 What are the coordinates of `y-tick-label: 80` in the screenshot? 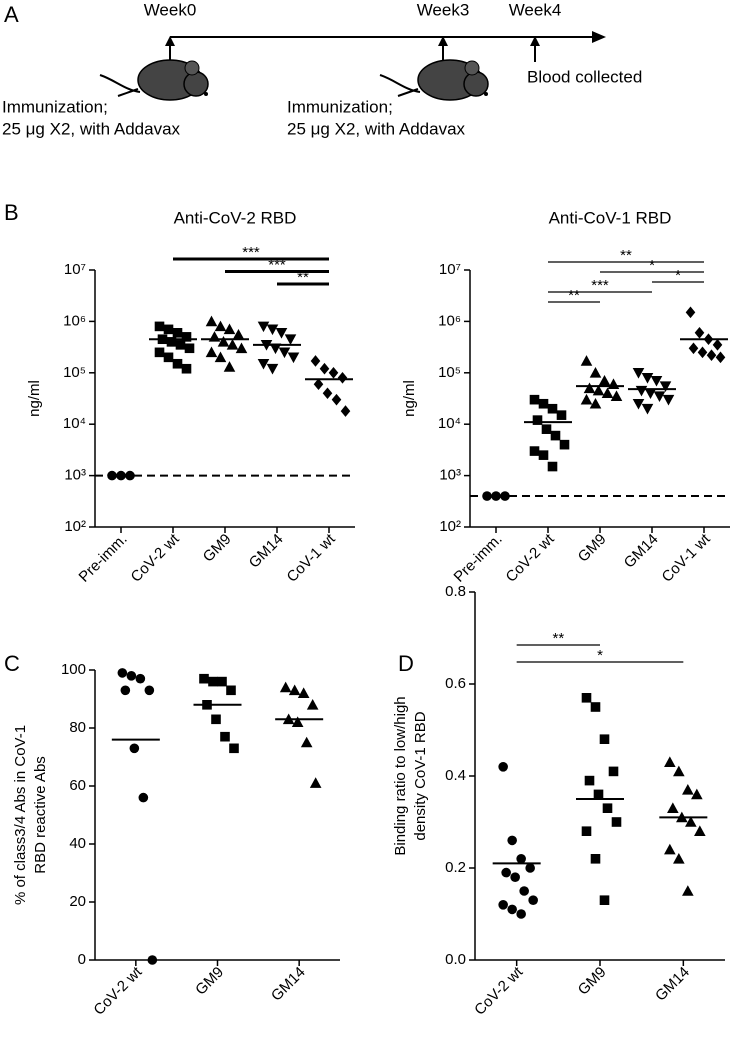 It's located at (77, 727).